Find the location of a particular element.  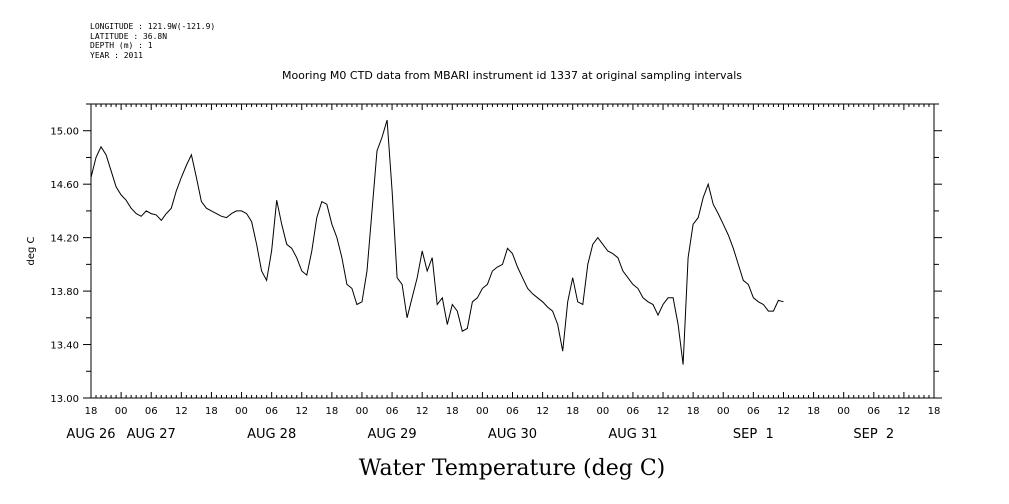

date-label: AUG 30 is located at coordinates (512, 434).